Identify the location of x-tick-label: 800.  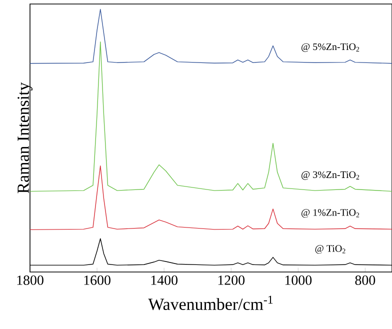
(365, 280).